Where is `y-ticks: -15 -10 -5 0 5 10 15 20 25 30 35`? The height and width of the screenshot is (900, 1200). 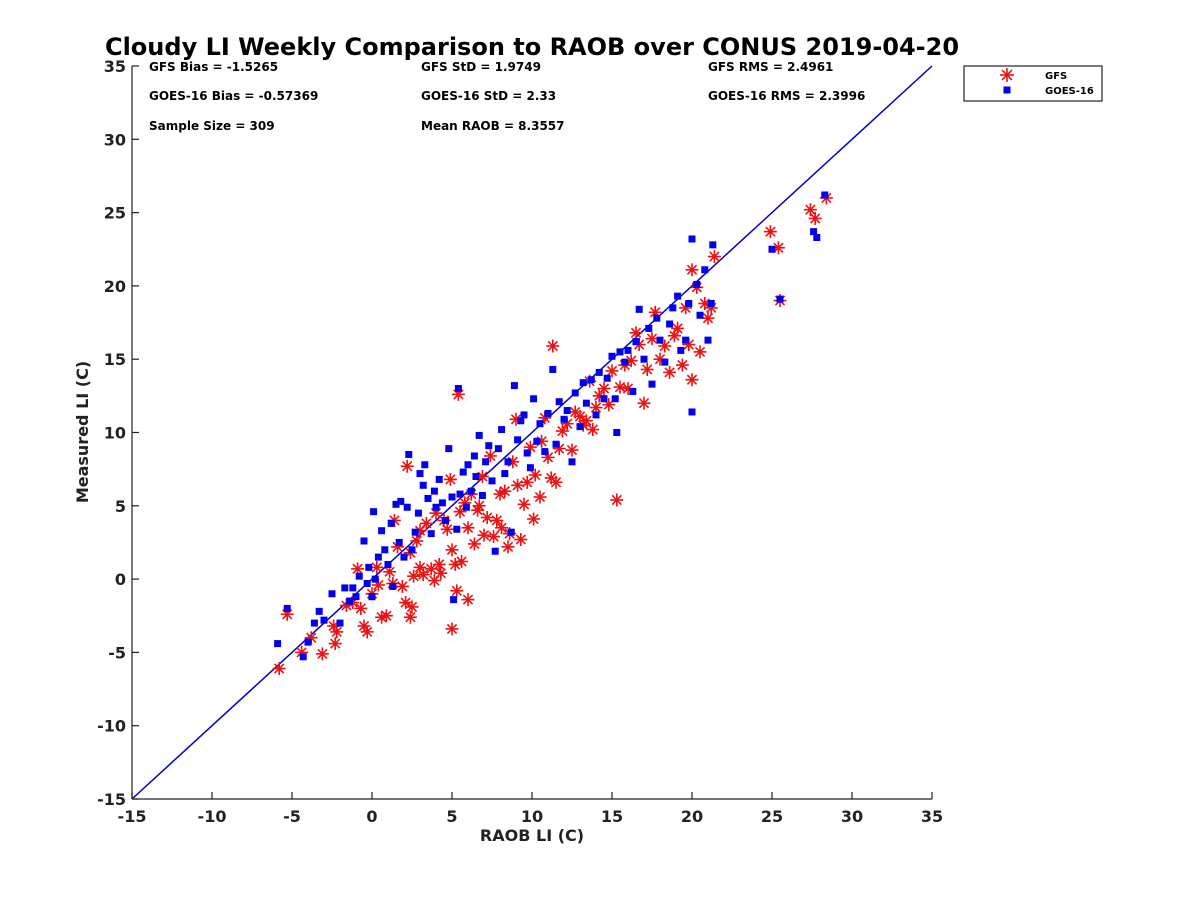 y-ticks: -15 -10 -5 0 5 10 15 20 25 30 35 is located at coordinates (118, 433).